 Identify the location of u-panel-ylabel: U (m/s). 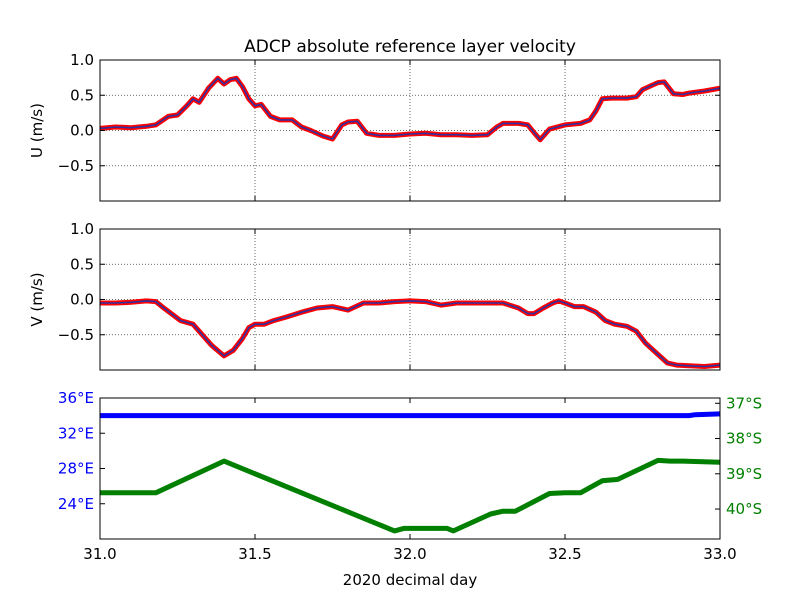
(37, 130).